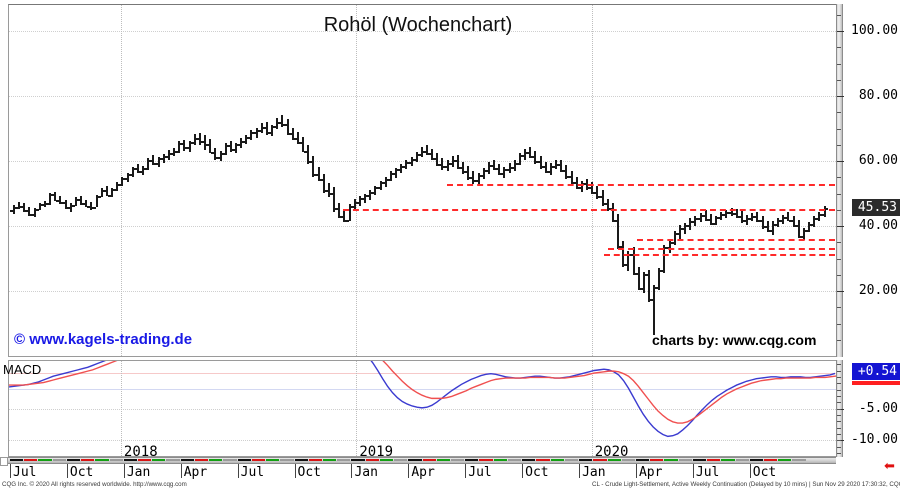 This screenshot has height=491, width=900. What do you see at coordinates (876, 383) in the screenshot?
I see `macd-signal-tag` at bounding box center [876, 383].